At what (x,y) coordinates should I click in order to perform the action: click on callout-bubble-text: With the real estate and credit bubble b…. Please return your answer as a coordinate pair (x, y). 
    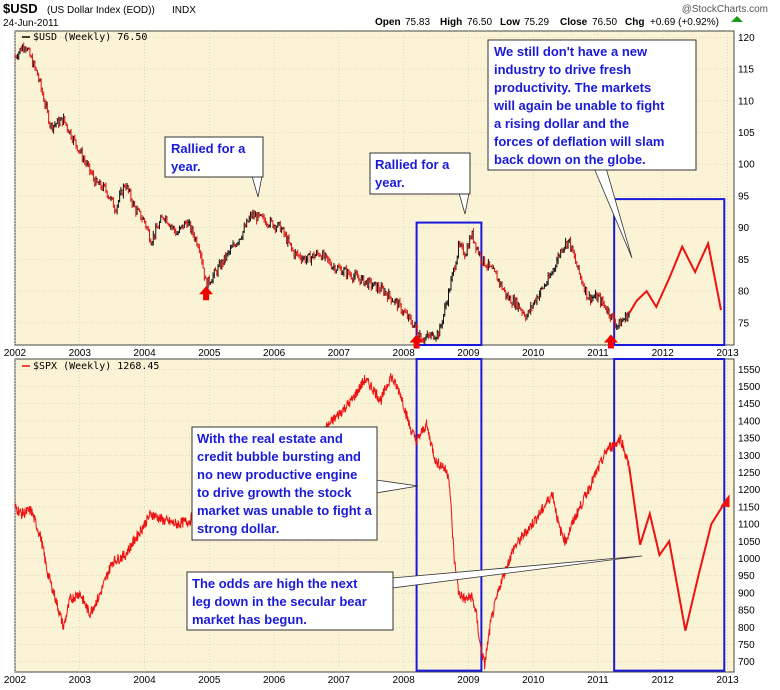
    Looking at the image, I should click on (286, 483).